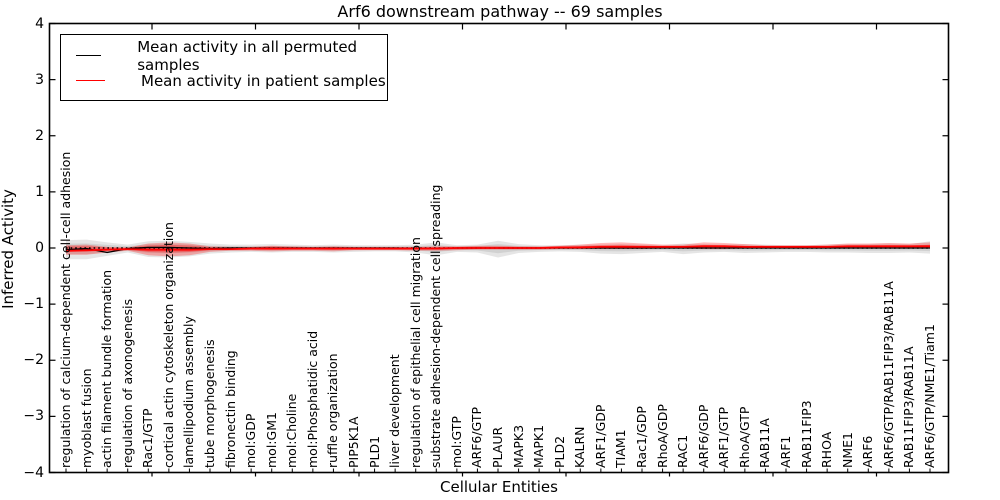  Describe the element at coordinates (847, 450) in the screenshot. I see `x-tick-label: NME1` at that location.